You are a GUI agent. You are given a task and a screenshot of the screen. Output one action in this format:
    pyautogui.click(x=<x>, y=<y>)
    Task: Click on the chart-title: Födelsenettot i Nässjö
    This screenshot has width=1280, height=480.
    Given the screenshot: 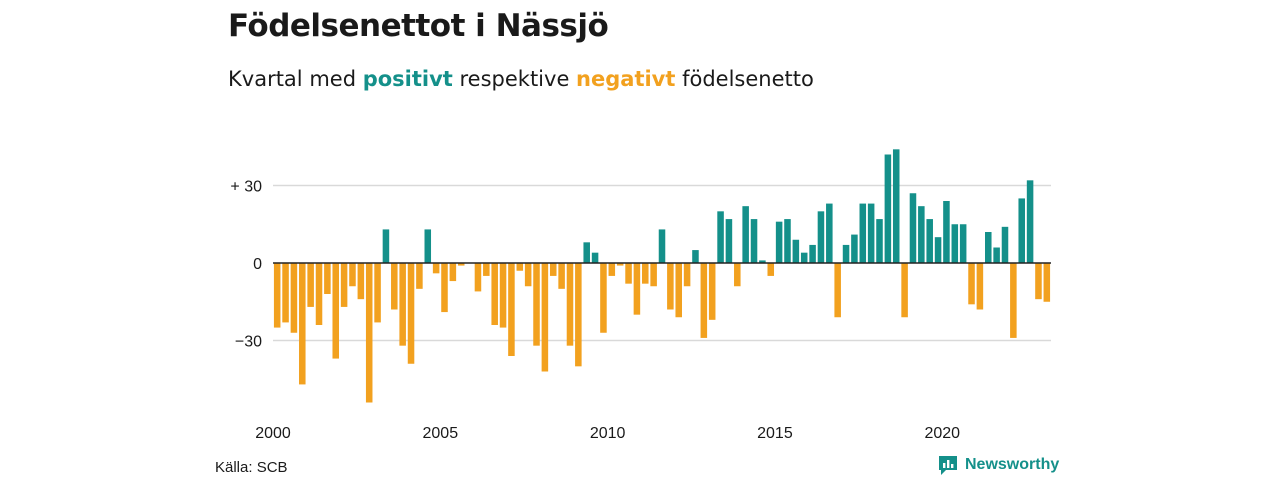 What is the action you would take?
    pyautogui.click(x=418, y=26)
    